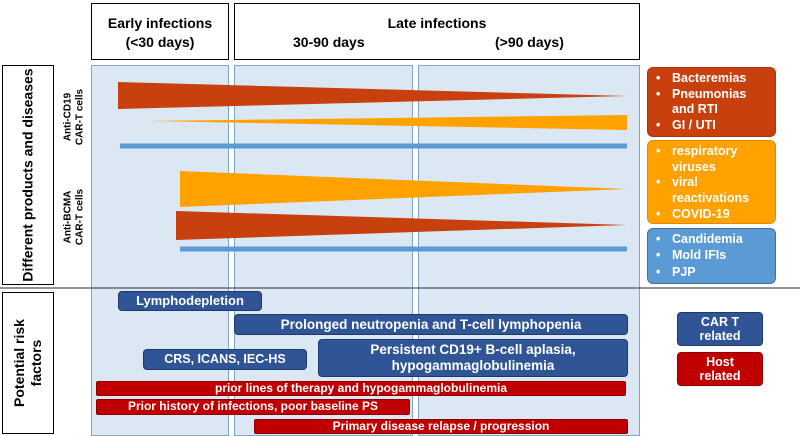 The width and height of the screenshot is (800, 436). What do you see at coordinates (711, 215) in the screenshot?
I see `legend-item-covid: COVID-19` at bounding box center [711, 215].